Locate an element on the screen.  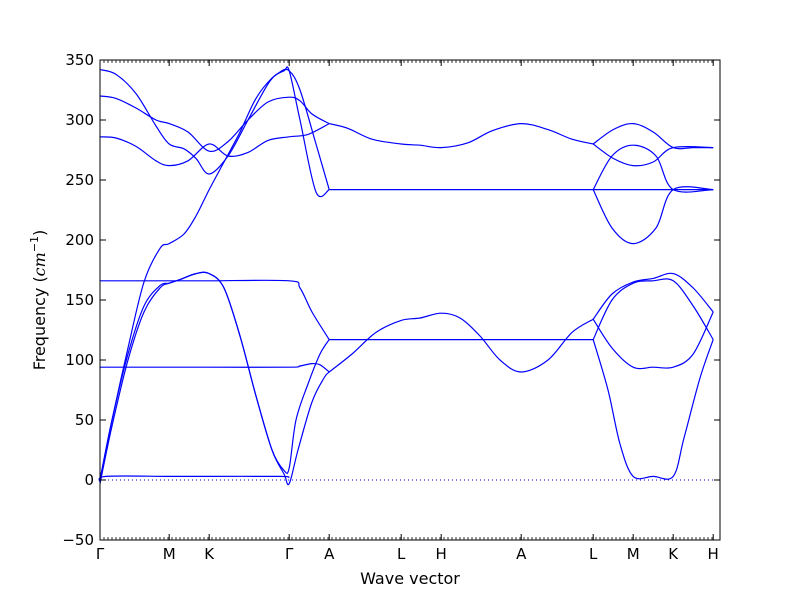
y-axis-label-exponent: −1 is located at coordinates (34, 244).